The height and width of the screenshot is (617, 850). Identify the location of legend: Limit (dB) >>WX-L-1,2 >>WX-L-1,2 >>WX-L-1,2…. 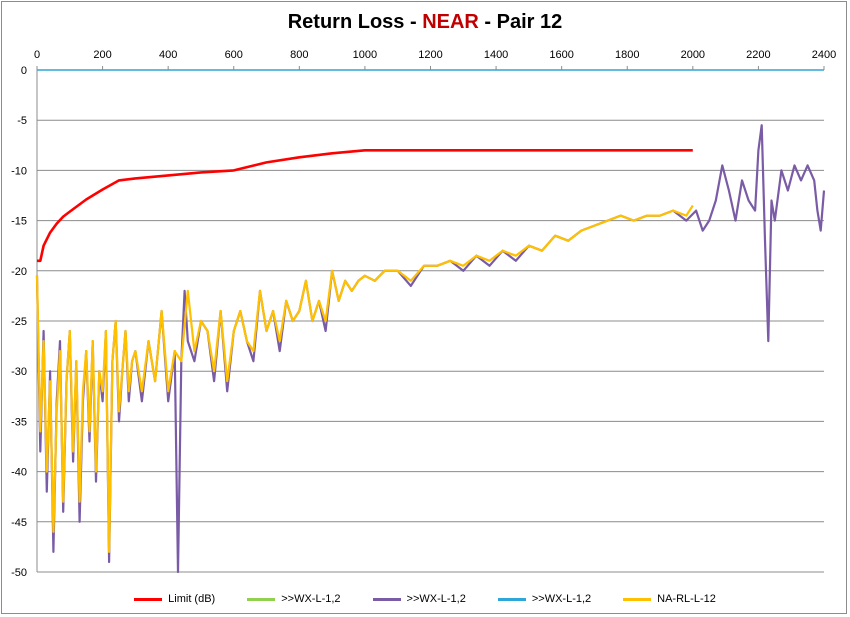
(425, 599).